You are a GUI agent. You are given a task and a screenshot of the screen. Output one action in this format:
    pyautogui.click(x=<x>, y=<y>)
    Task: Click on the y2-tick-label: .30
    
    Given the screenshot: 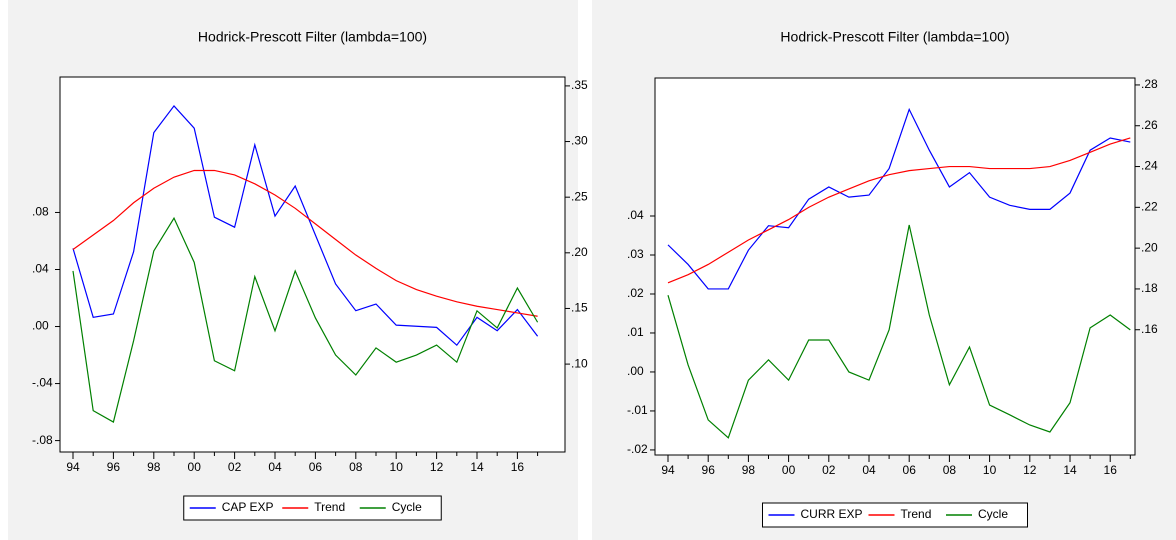 What is the action you would take?
    pyautogui.click(x=579, y=141)
    